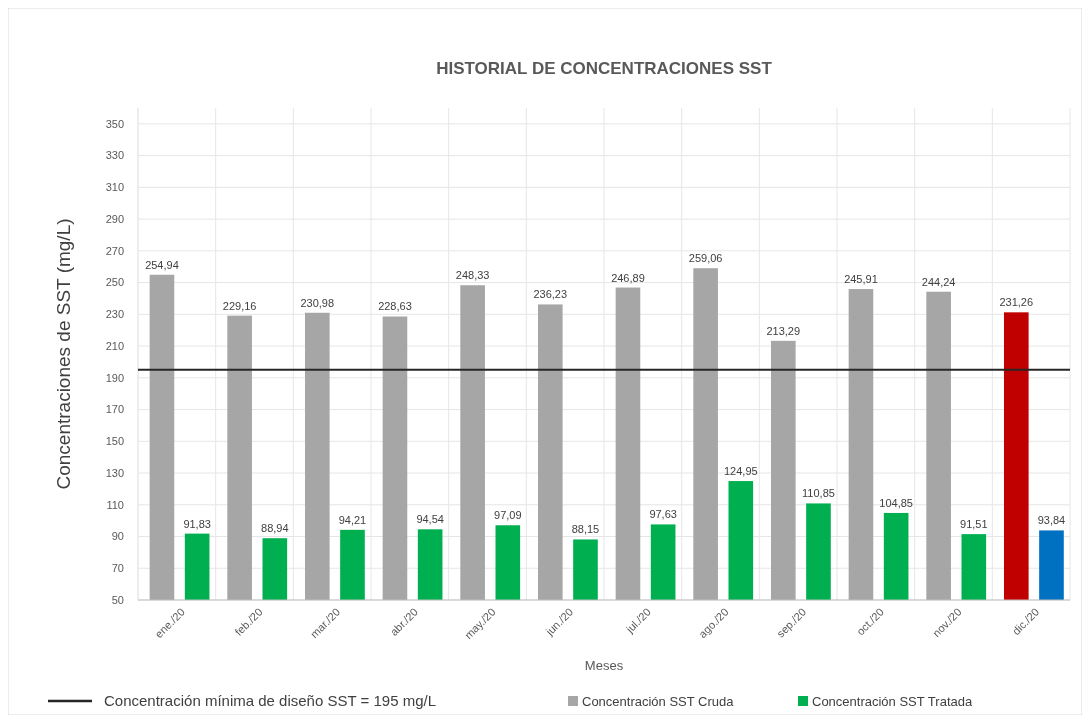  What do you see at coordinates (705, 258) in the screenshot?
I see `data-label: 259,06` at bounding box center [705, 258].